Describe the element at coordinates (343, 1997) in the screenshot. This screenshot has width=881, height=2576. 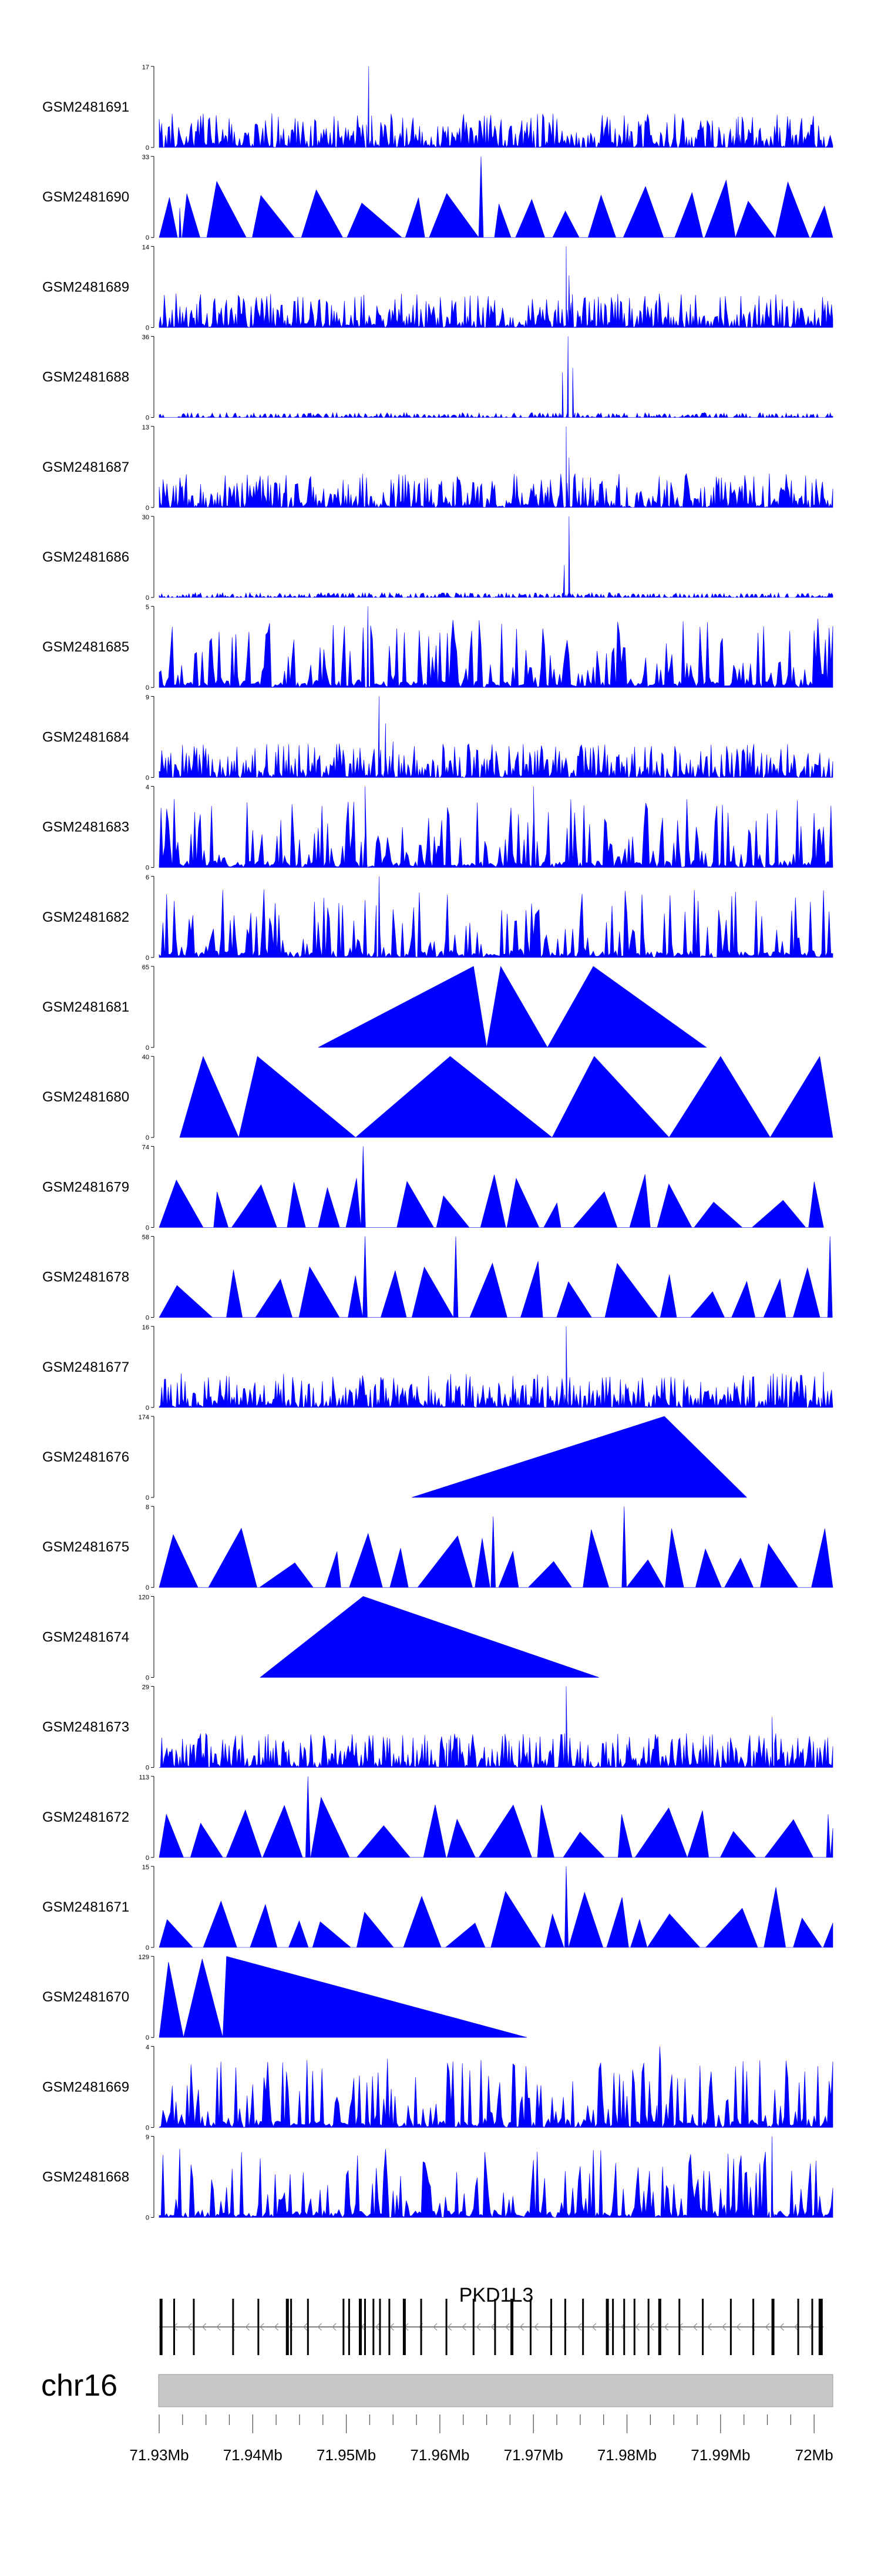
I see `coverage-area-GSM2481670` at that location.